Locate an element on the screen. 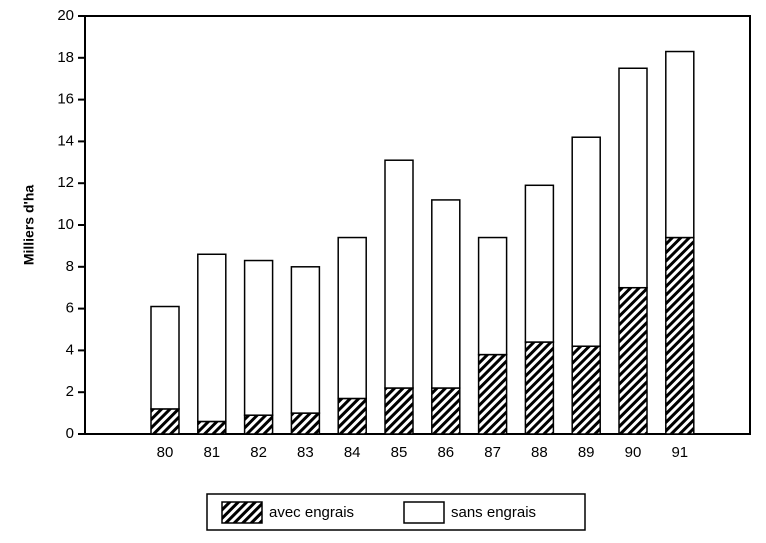  x-tick-label: 91 is located at coordinates (679, 452).